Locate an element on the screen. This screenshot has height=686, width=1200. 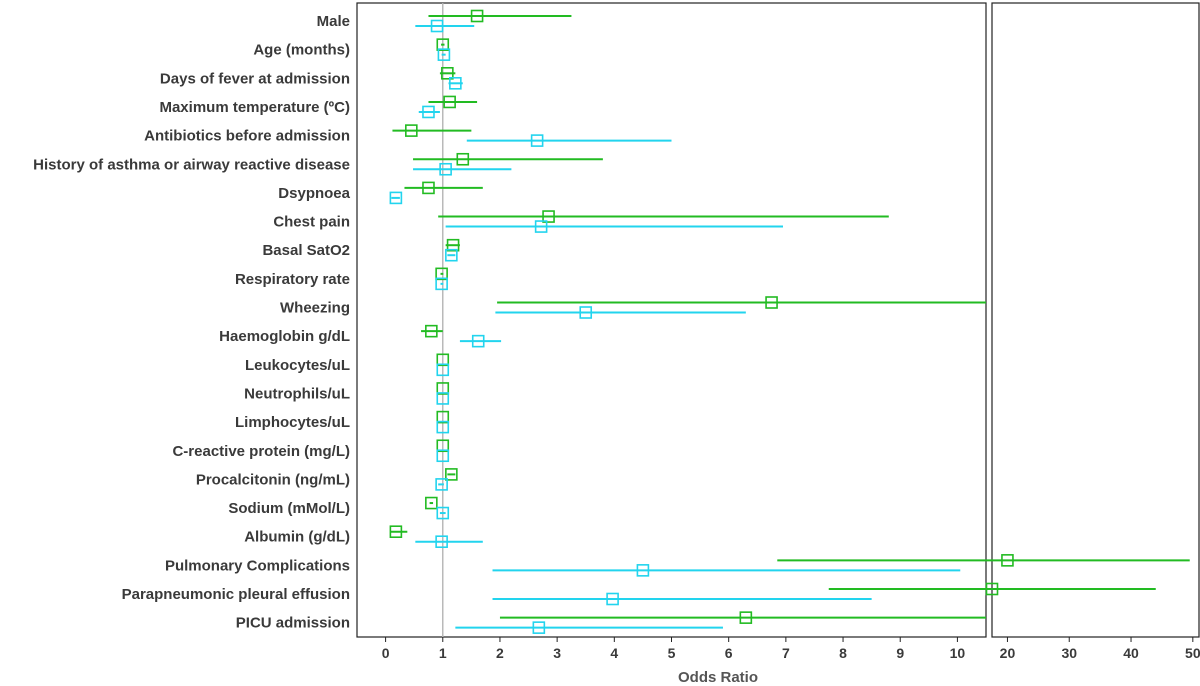
variable-label: Sodium (mMol/L) is located at coordinates (289, 508).